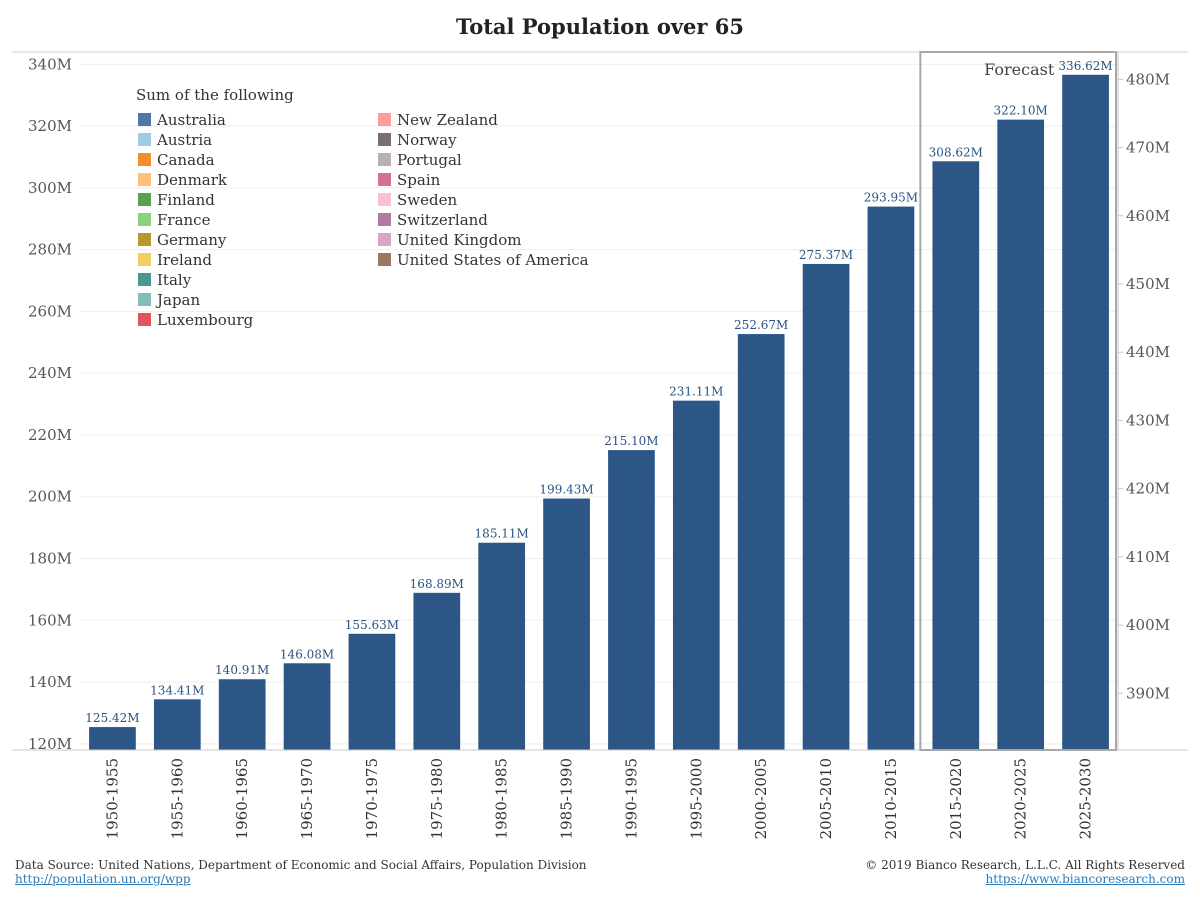 The width and height of the screenshot is (1200, 900). Describe the element at coordinates (50, 250) in the screenshot. I see `y-tick-label: 280M` at that location.